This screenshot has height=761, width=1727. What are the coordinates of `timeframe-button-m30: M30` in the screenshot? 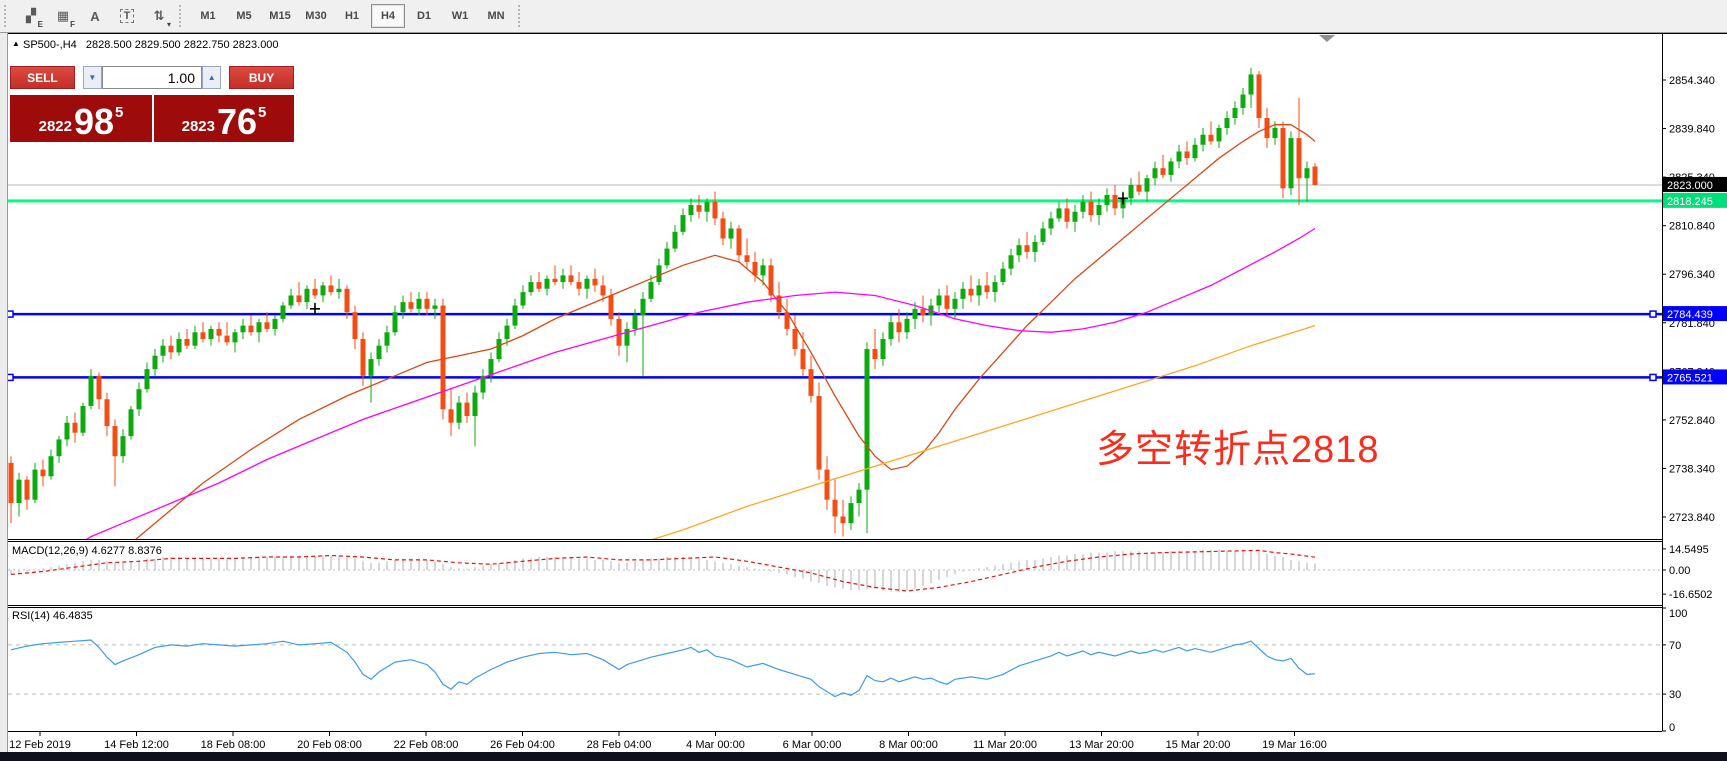 It's located at (316, 16).